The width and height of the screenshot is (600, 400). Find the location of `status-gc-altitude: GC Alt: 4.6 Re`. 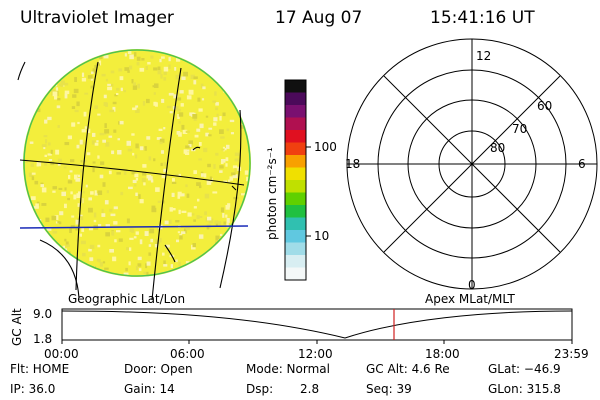

status-gc-altitude: GC Alt: 4.6 Re is located at coordinates (408, 369).